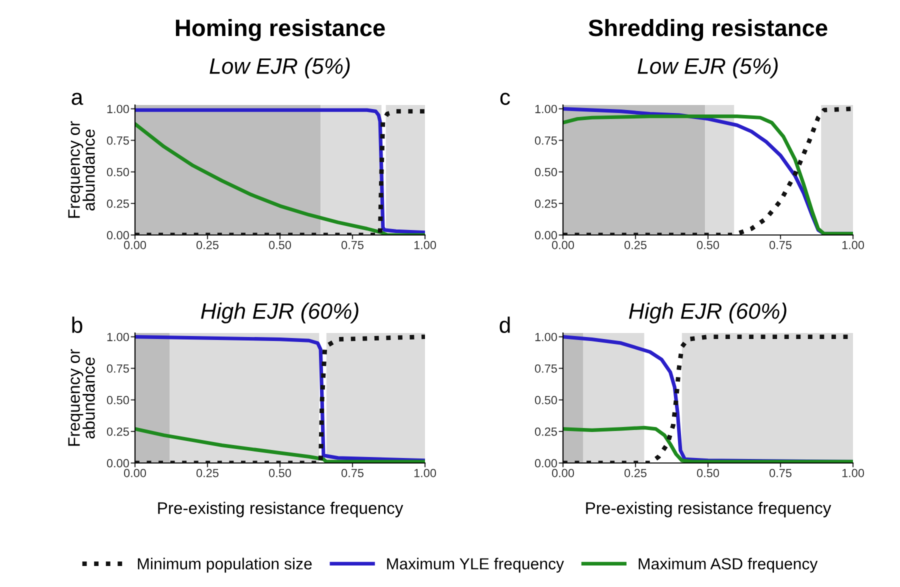 The width and height of the screenshot is (900, 587). What do you see at coordinates (728, 565) in the screenshot?
I see `legend-label: Maximum ASD frequency` at bounding box center [728, 565].